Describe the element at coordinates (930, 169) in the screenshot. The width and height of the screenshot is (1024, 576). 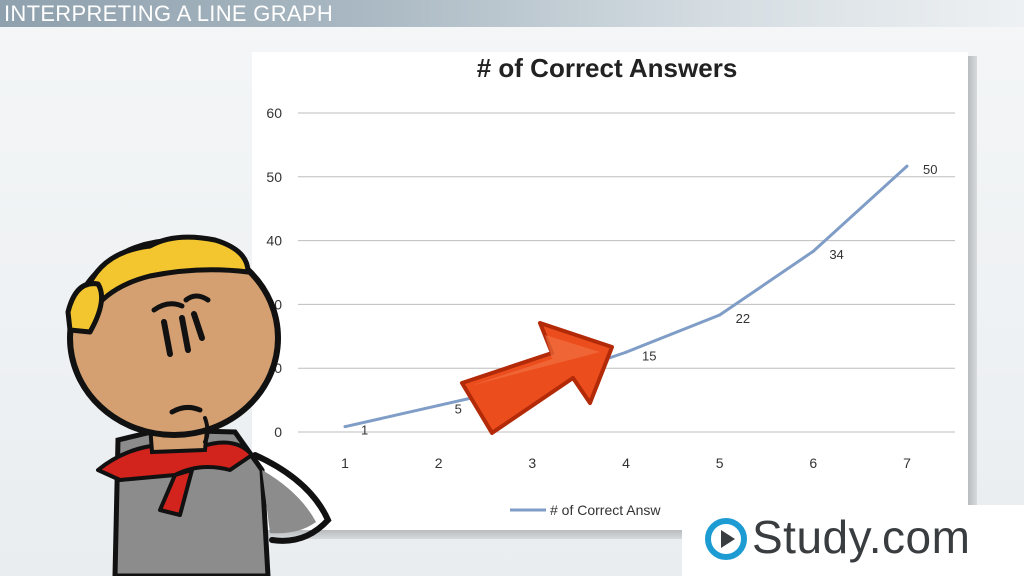
I see `data-label: 50` at that location.